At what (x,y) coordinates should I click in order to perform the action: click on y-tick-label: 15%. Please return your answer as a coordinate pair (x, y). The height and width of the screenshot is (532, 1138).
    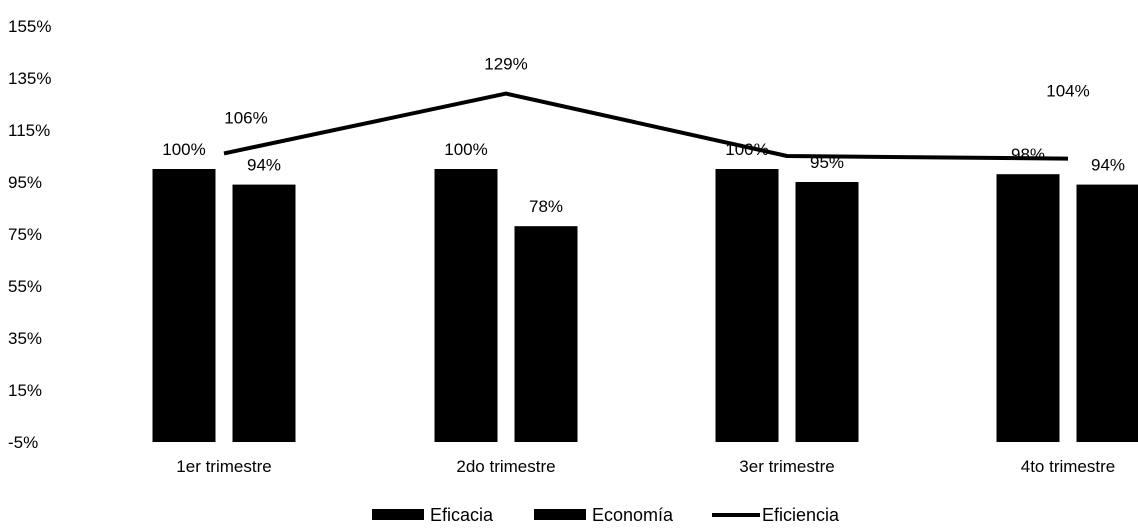
    Looking at the image, I should click on (25, 390).